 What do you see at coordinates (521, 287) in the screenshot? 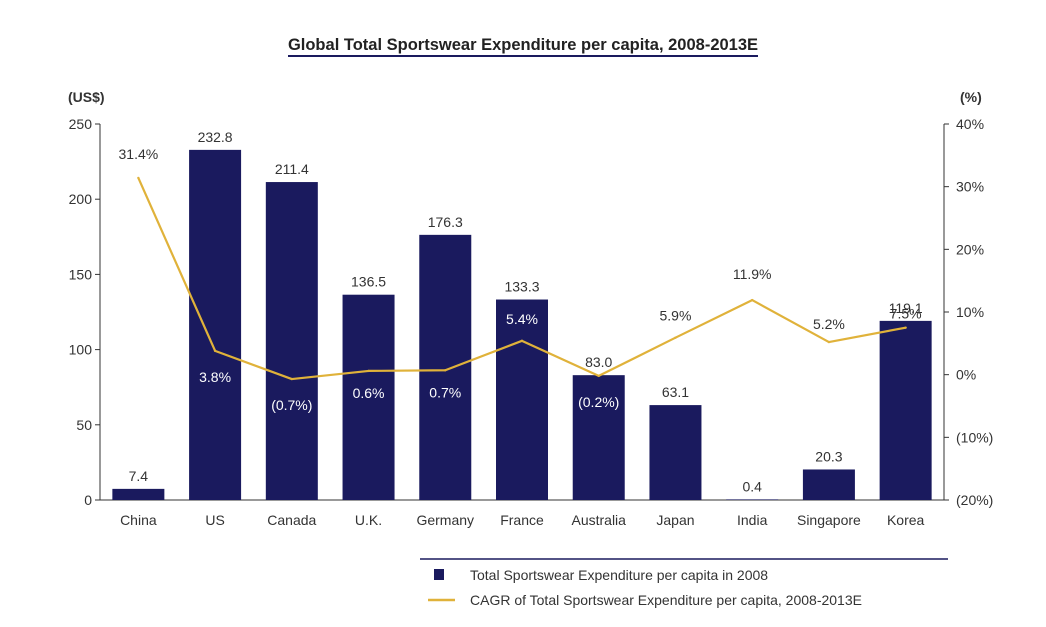
I see `bar-value-label: 133.3` at bounding box center [521, 287].